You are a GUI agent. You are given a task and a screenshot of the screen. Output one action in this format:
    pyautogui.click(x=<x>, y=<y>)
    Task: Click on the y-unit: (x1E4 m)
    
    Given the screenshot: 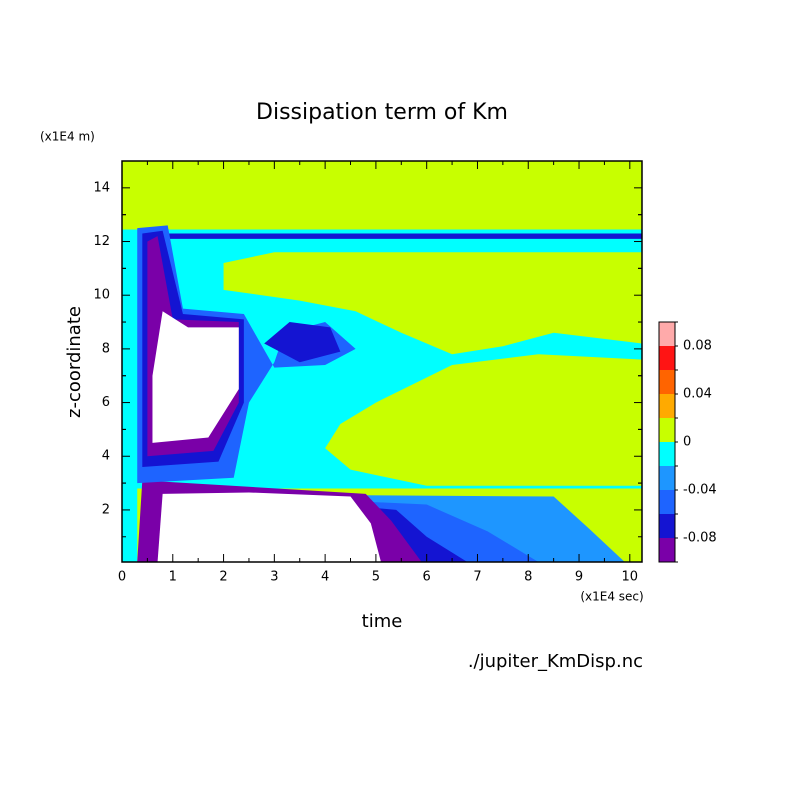 What is the action you would take?
    pyautogui.click(x=67, y=137)
    